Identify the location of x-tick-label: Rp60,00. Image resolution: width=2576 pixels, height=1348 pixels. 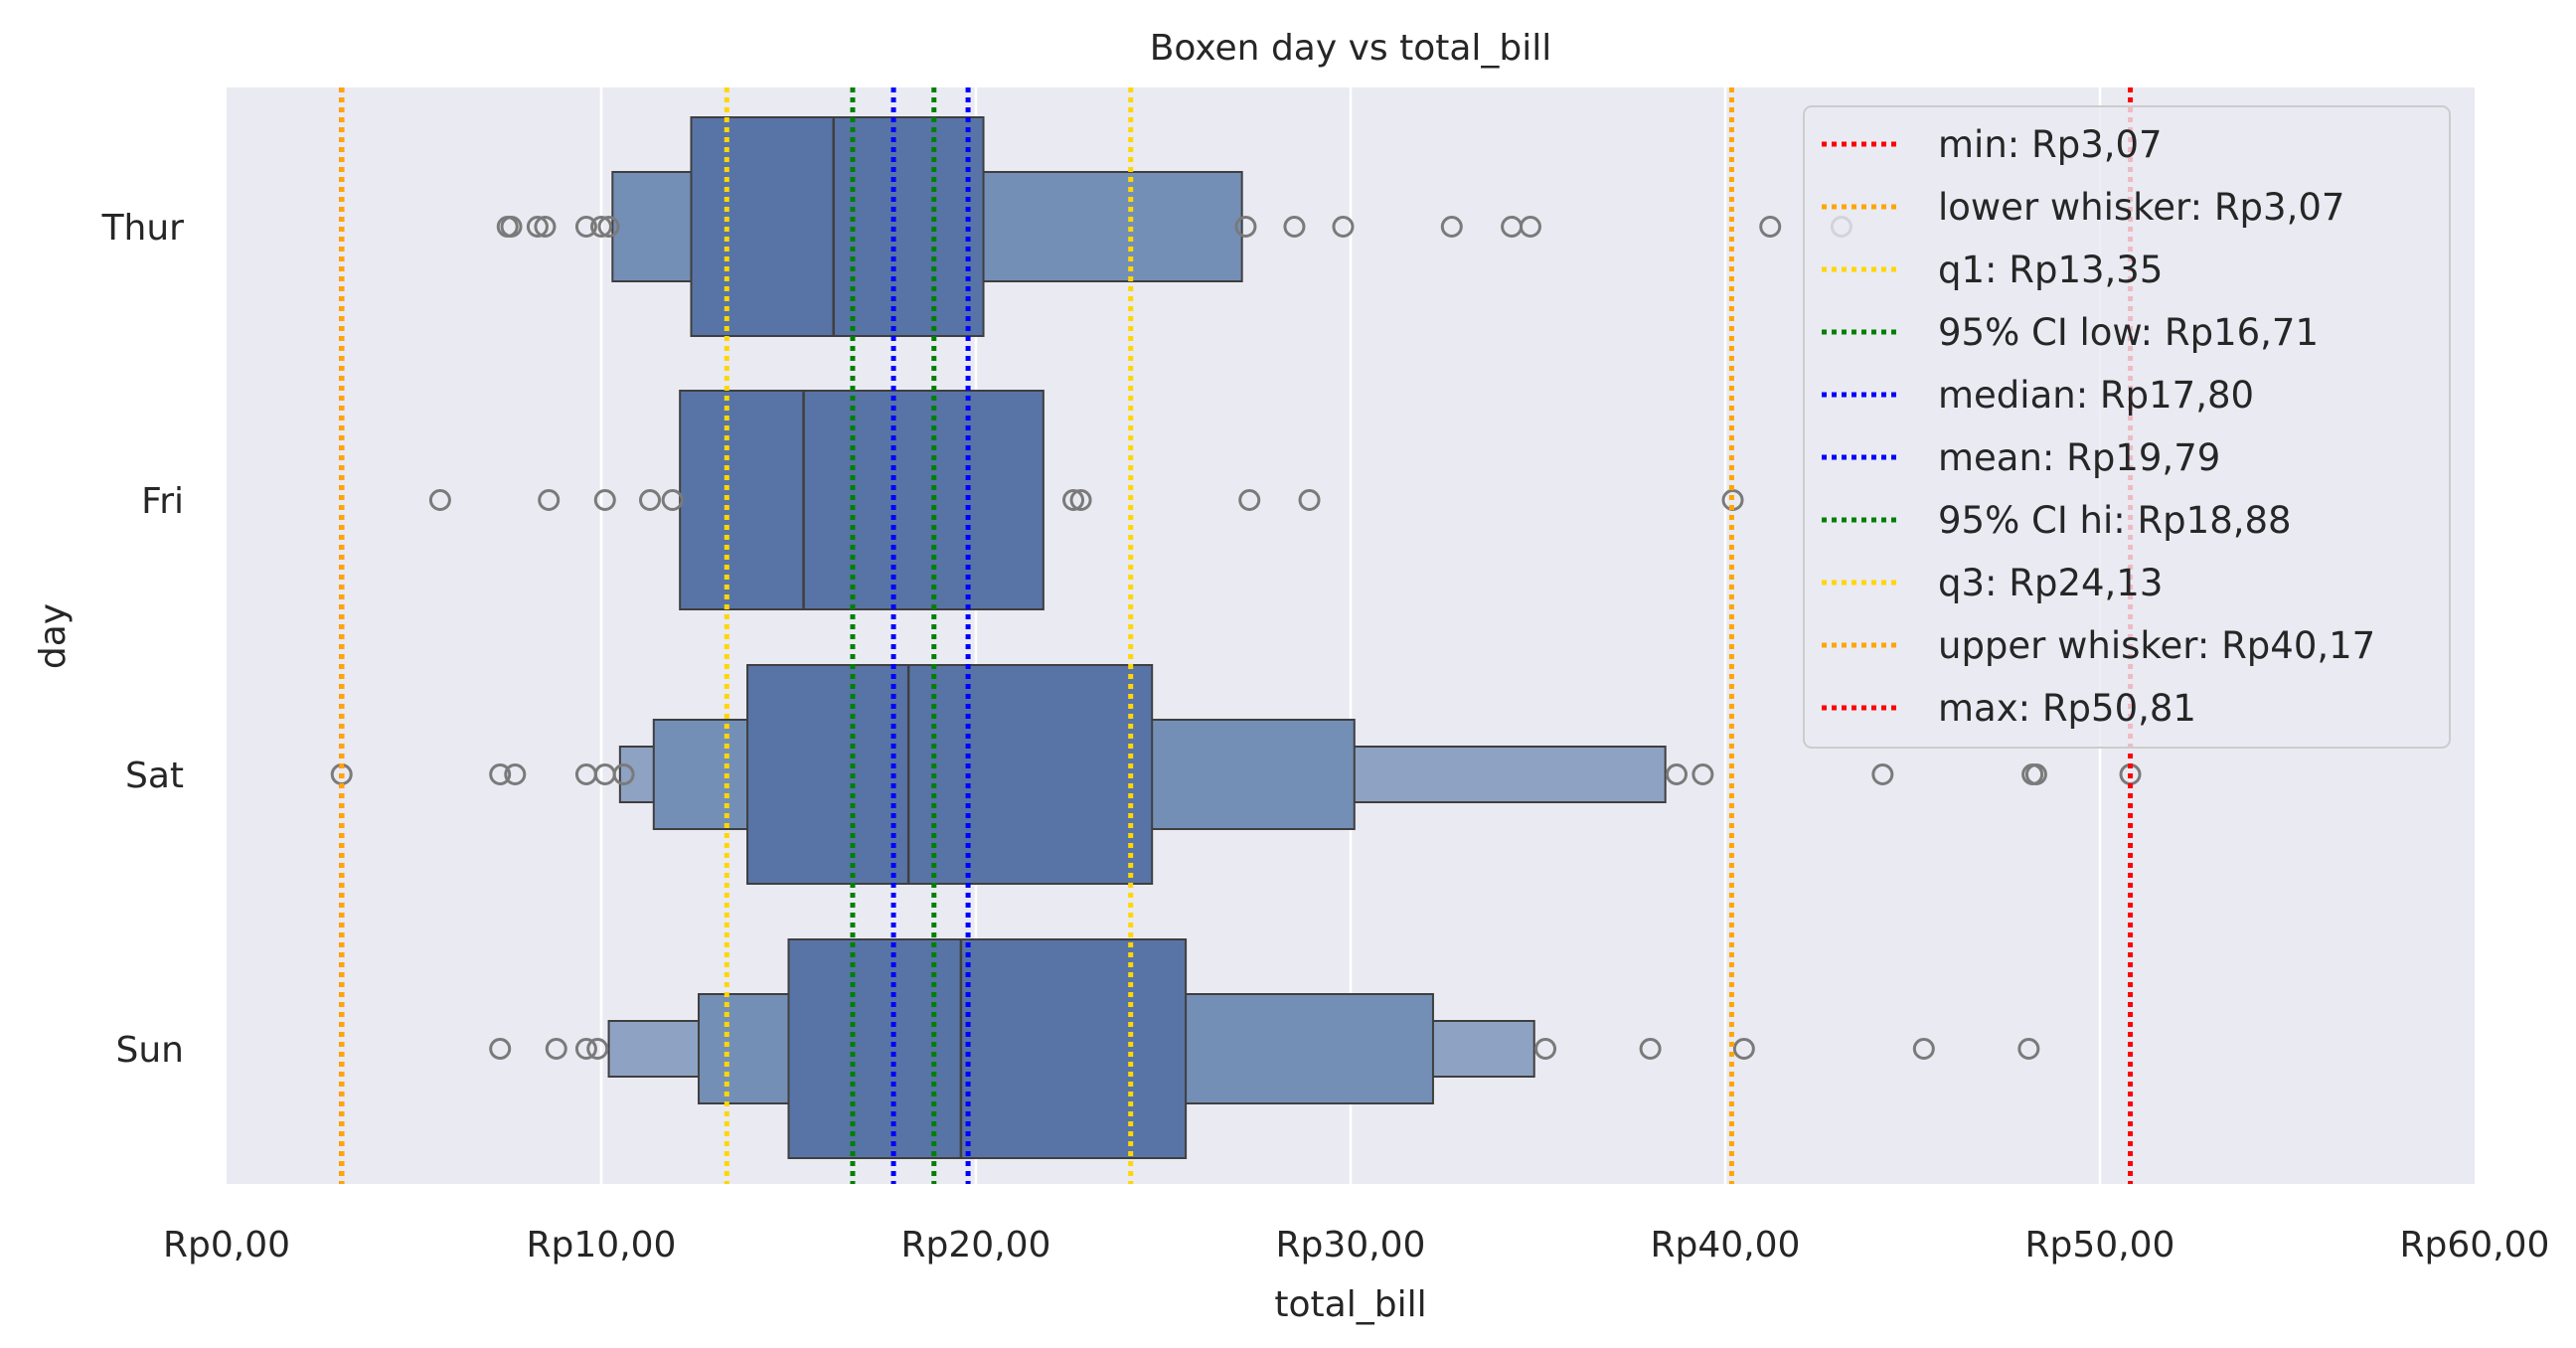
(2475, 1245).